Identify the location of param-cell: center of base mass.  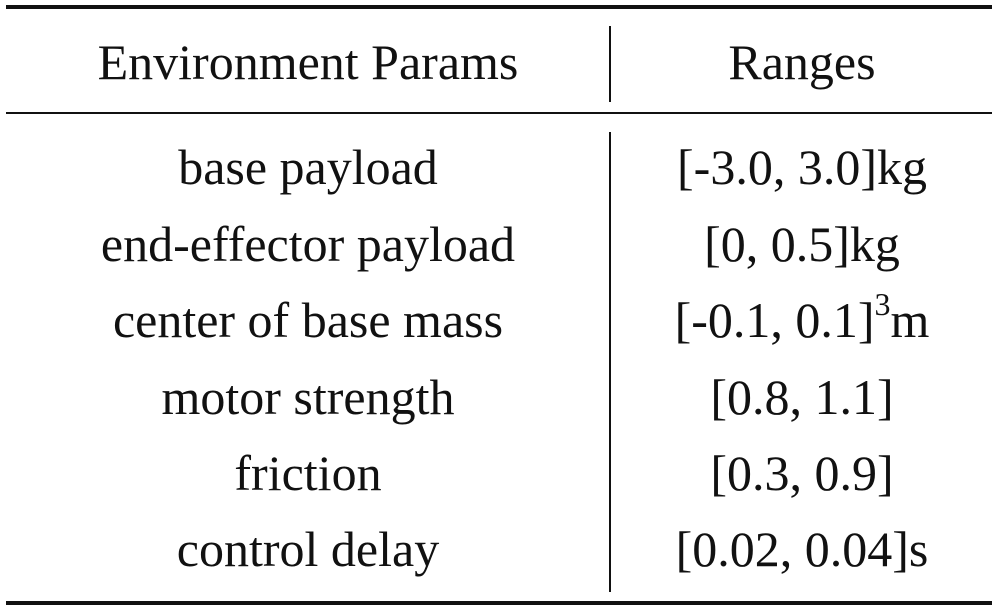
(308, 320).